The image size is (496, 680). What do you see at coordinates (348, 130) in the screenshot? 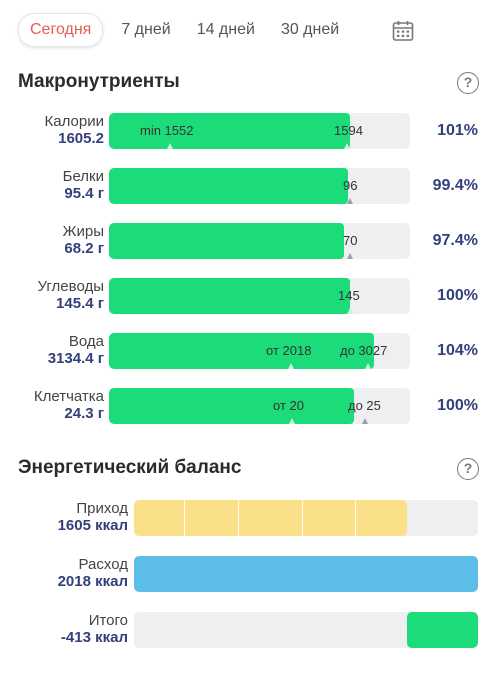
I see `macro-target-text: 1594` at bounding box center [348, 130].